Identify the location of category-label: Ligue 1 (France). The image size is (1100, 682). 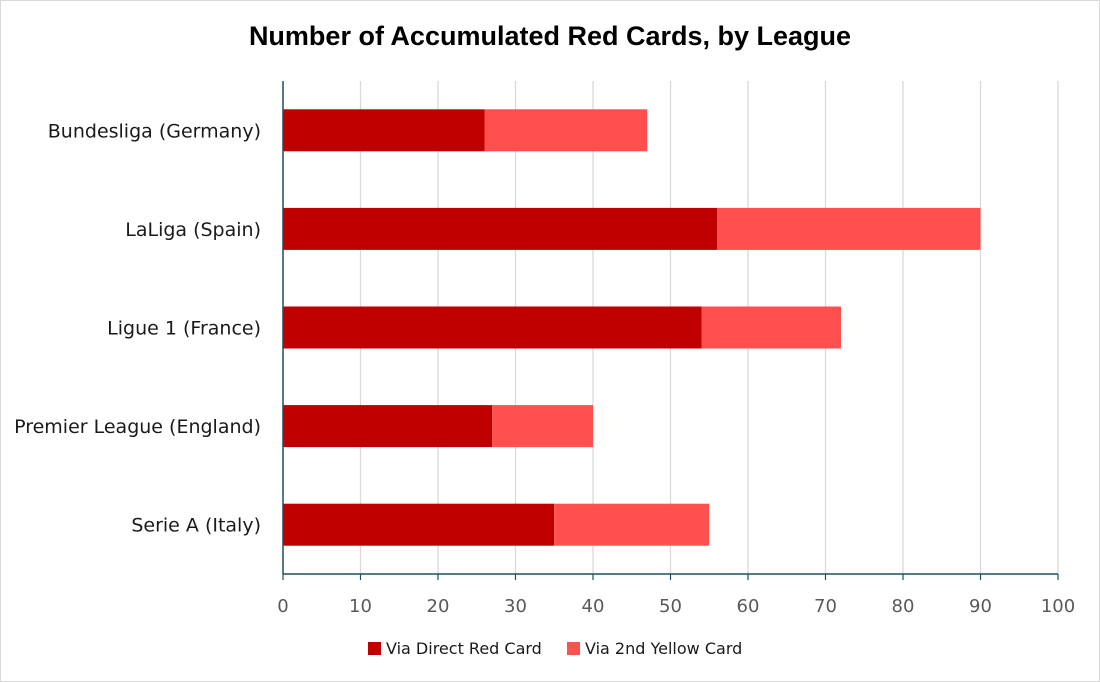
(184, 329).